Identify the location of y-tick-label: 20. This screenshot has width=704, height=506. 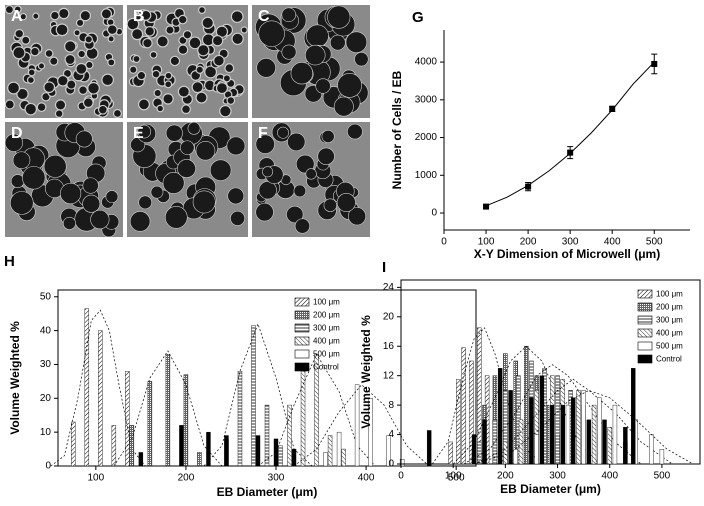
(389, 316).